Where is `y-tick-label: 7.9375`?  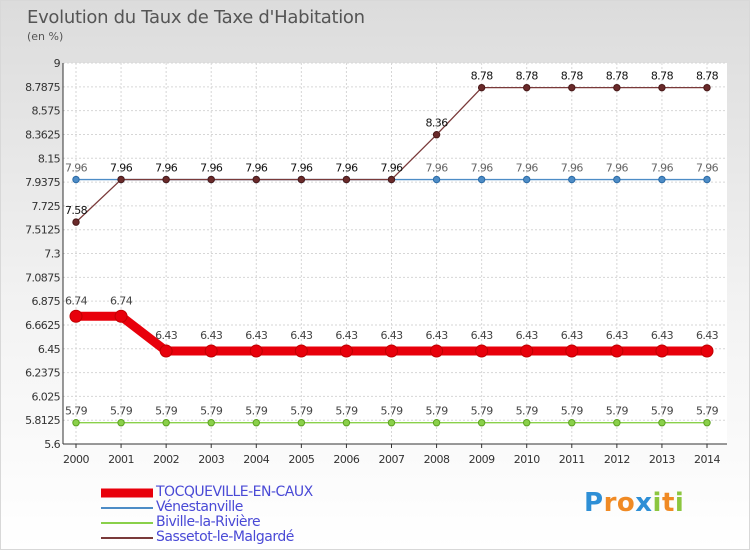
y-tick-label: 7.9375 is located at coordinates (42, 182).